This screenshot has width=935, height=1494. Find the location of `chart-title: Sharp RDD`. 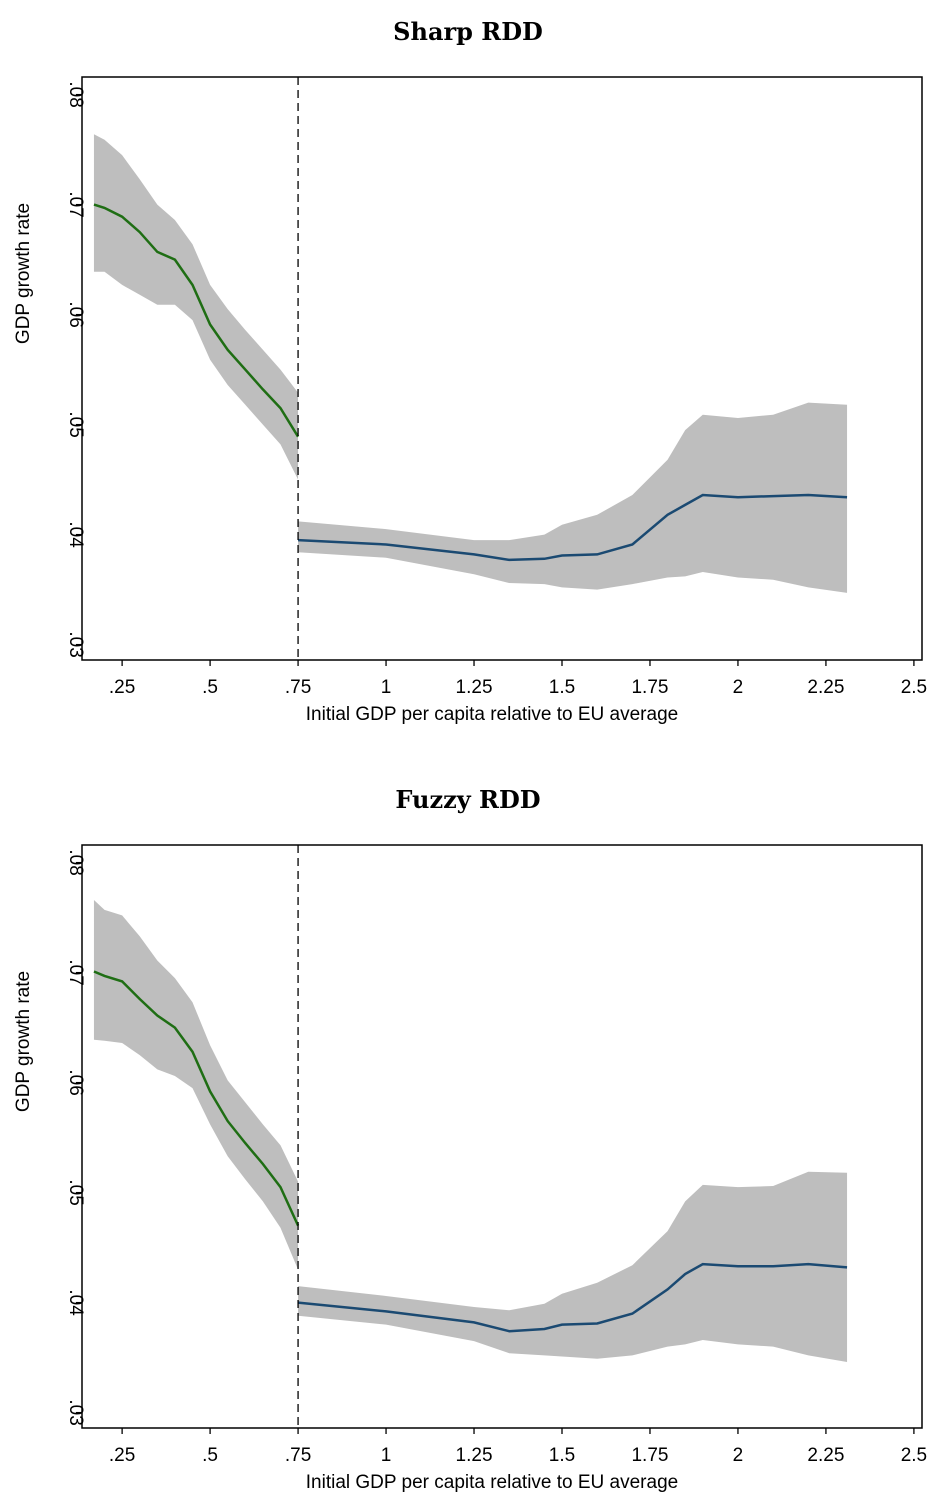

chart-title: Sharp RDD is located at coordinates (468, 31).